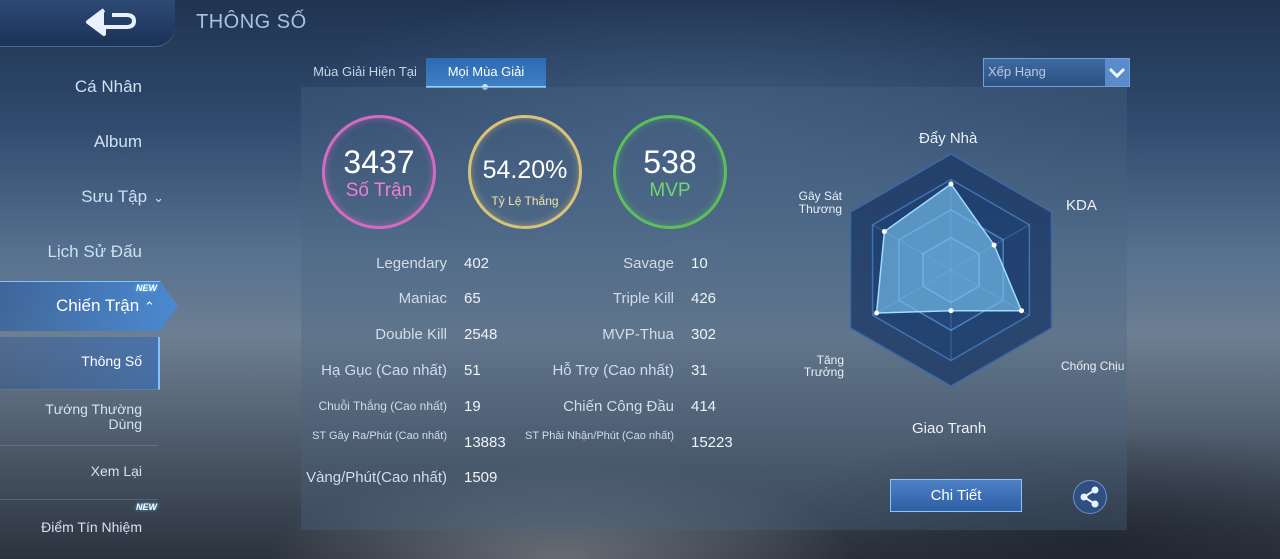  I want to click on radar-axis-label: Tăng Trưởng, so click(823, 366).